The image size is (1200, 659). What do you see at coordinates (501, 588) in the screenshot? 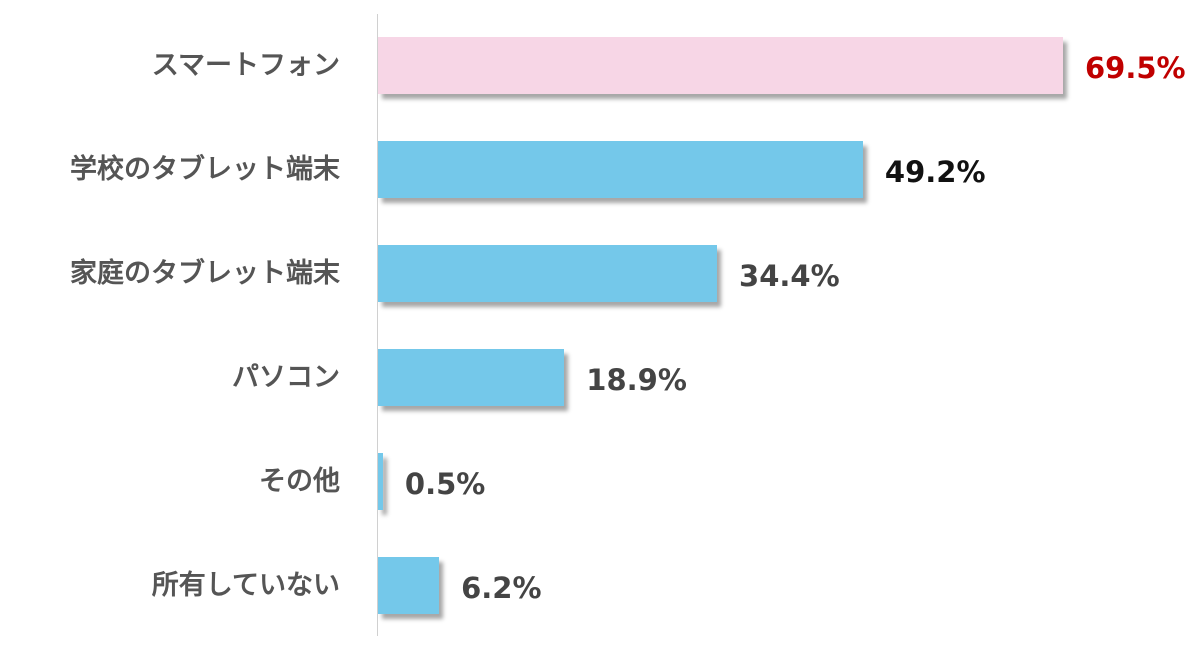
I see `value-label: 6.2%` at bounding box center [501, 588].